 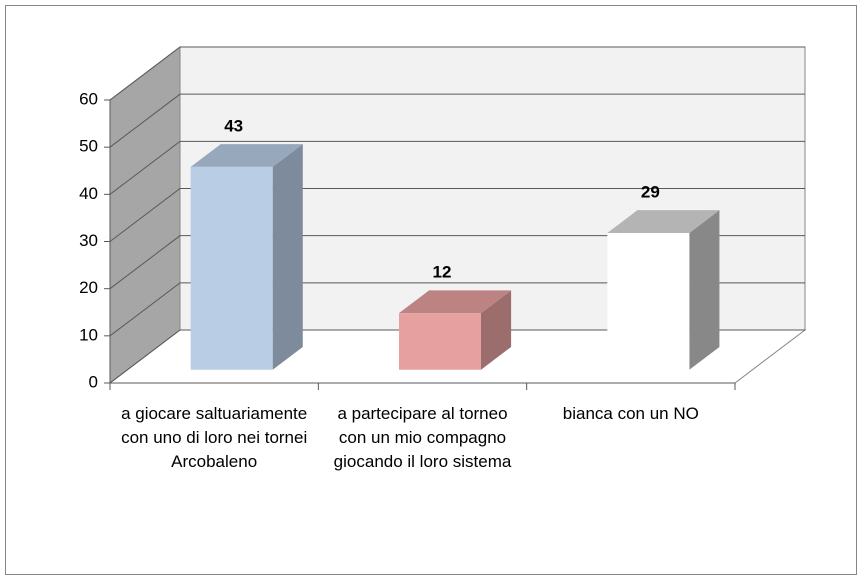 What do you see at coordinates (88, 240) in the screenshot?
I see `y-tick-label: 30` at bounding box center [88, 240].